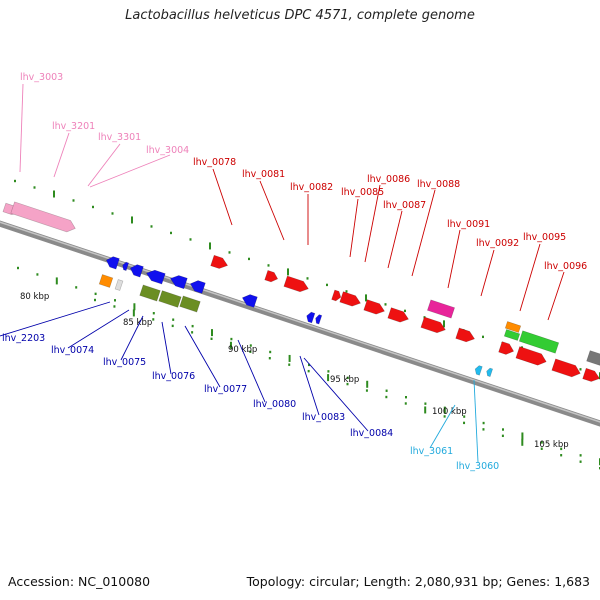 The width and height of the screenshot is (600, 600). I want to click on gray-gene, so click(593, 358).